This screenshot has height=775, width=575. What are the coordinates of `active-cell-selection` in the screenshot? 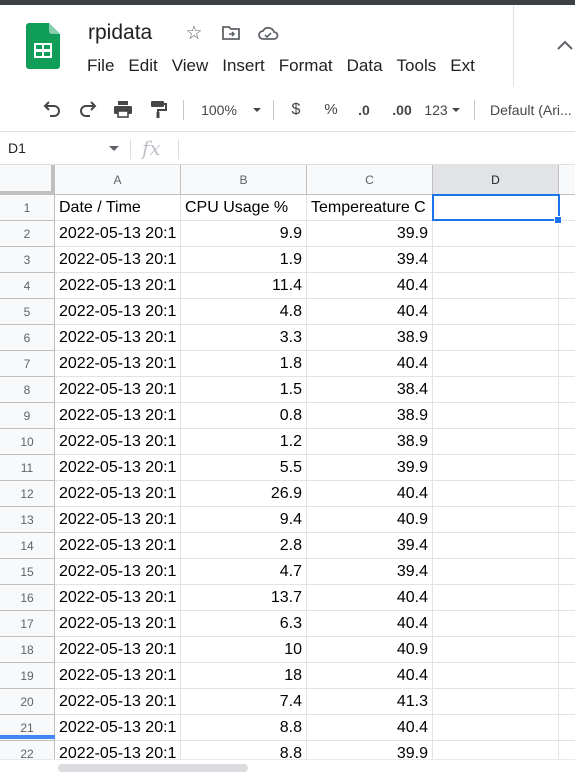 It's located at (496, 207).